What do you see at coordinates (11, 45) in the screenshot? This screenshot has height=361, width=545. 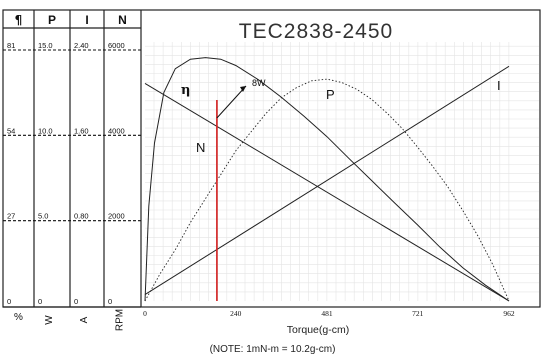 I see `scale-tick-eta: 81` at bounding box center [11, 45].